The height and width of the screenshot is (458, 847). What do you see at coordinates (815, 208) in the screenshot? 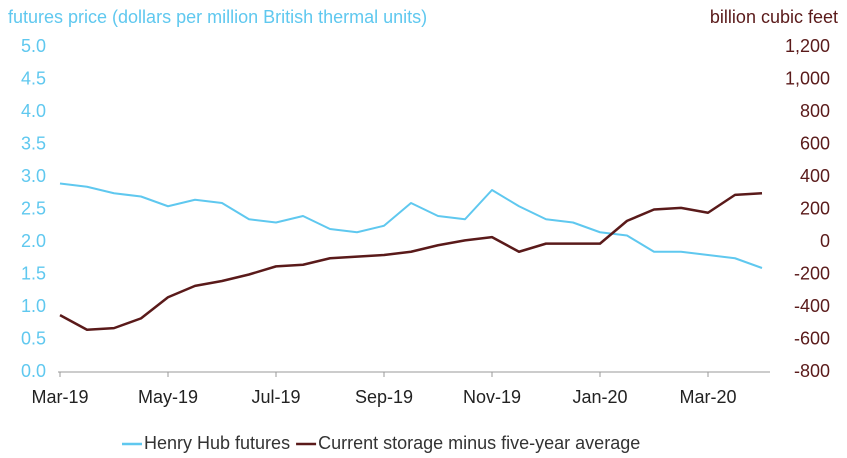
I see `y2-tick-label: 200` at bounding box center [815, 208].